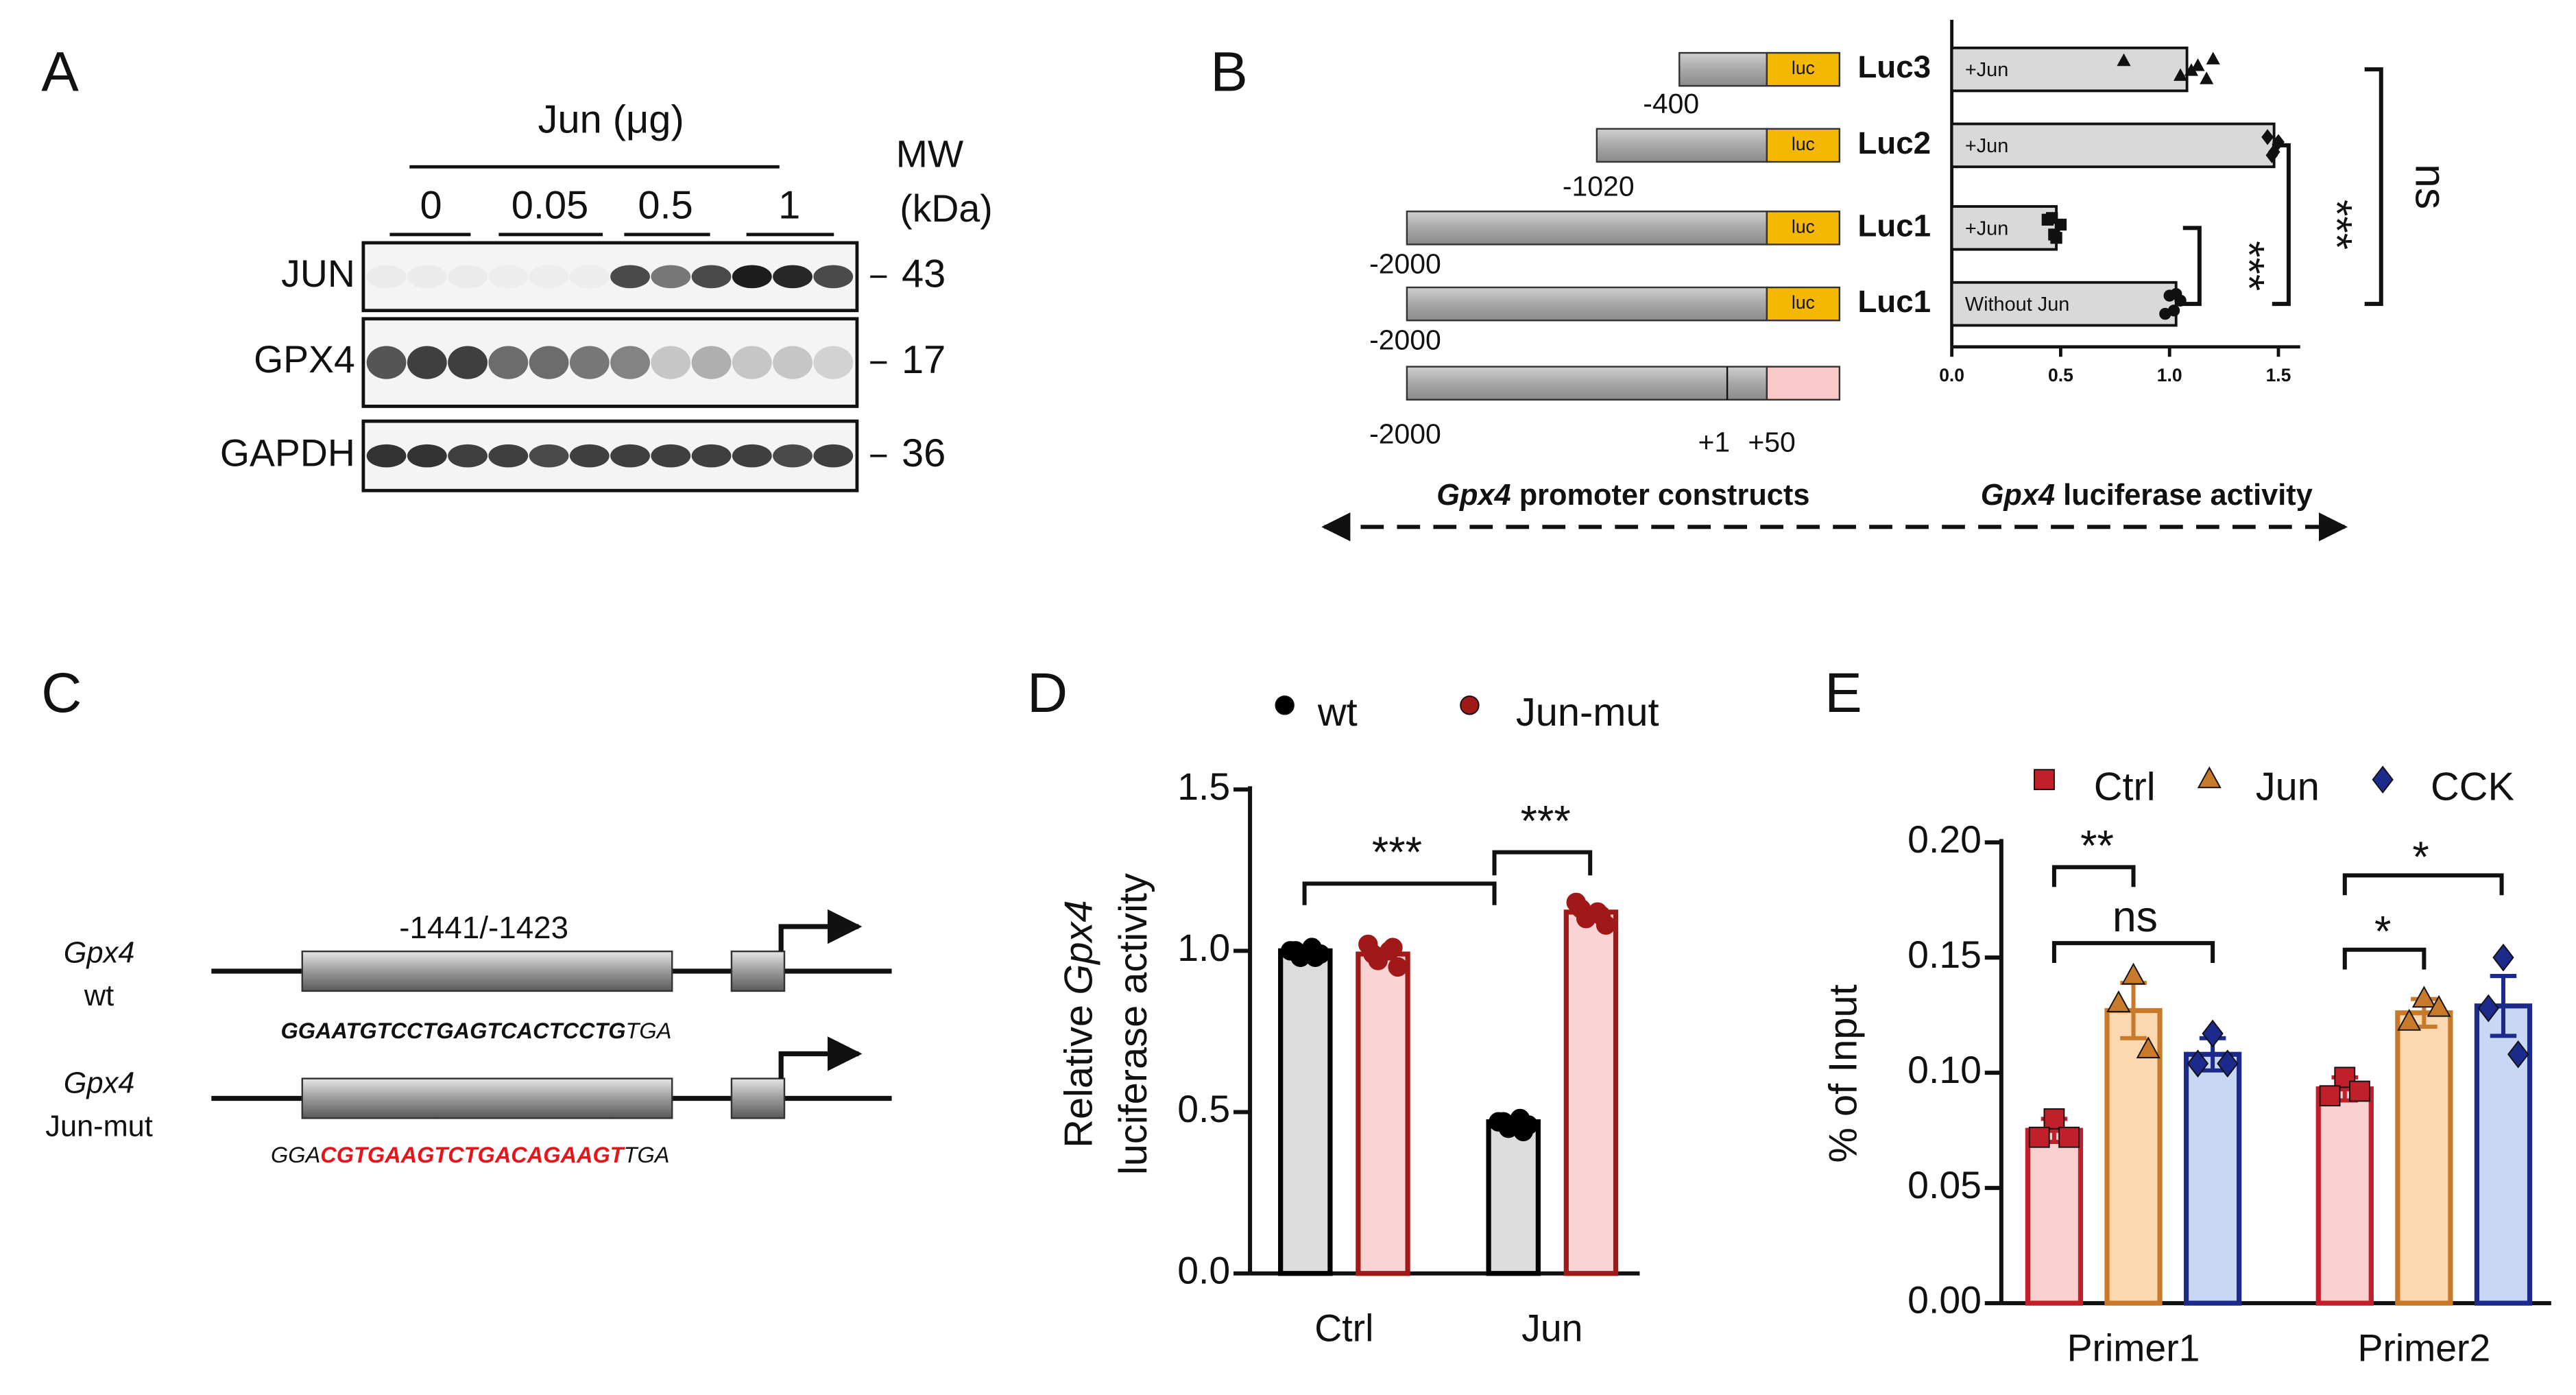 The image size is (2576, 1395). Describe the element at coordinates (550, 206) in the screenshot. I see `dose-label: 0.05` at that location.